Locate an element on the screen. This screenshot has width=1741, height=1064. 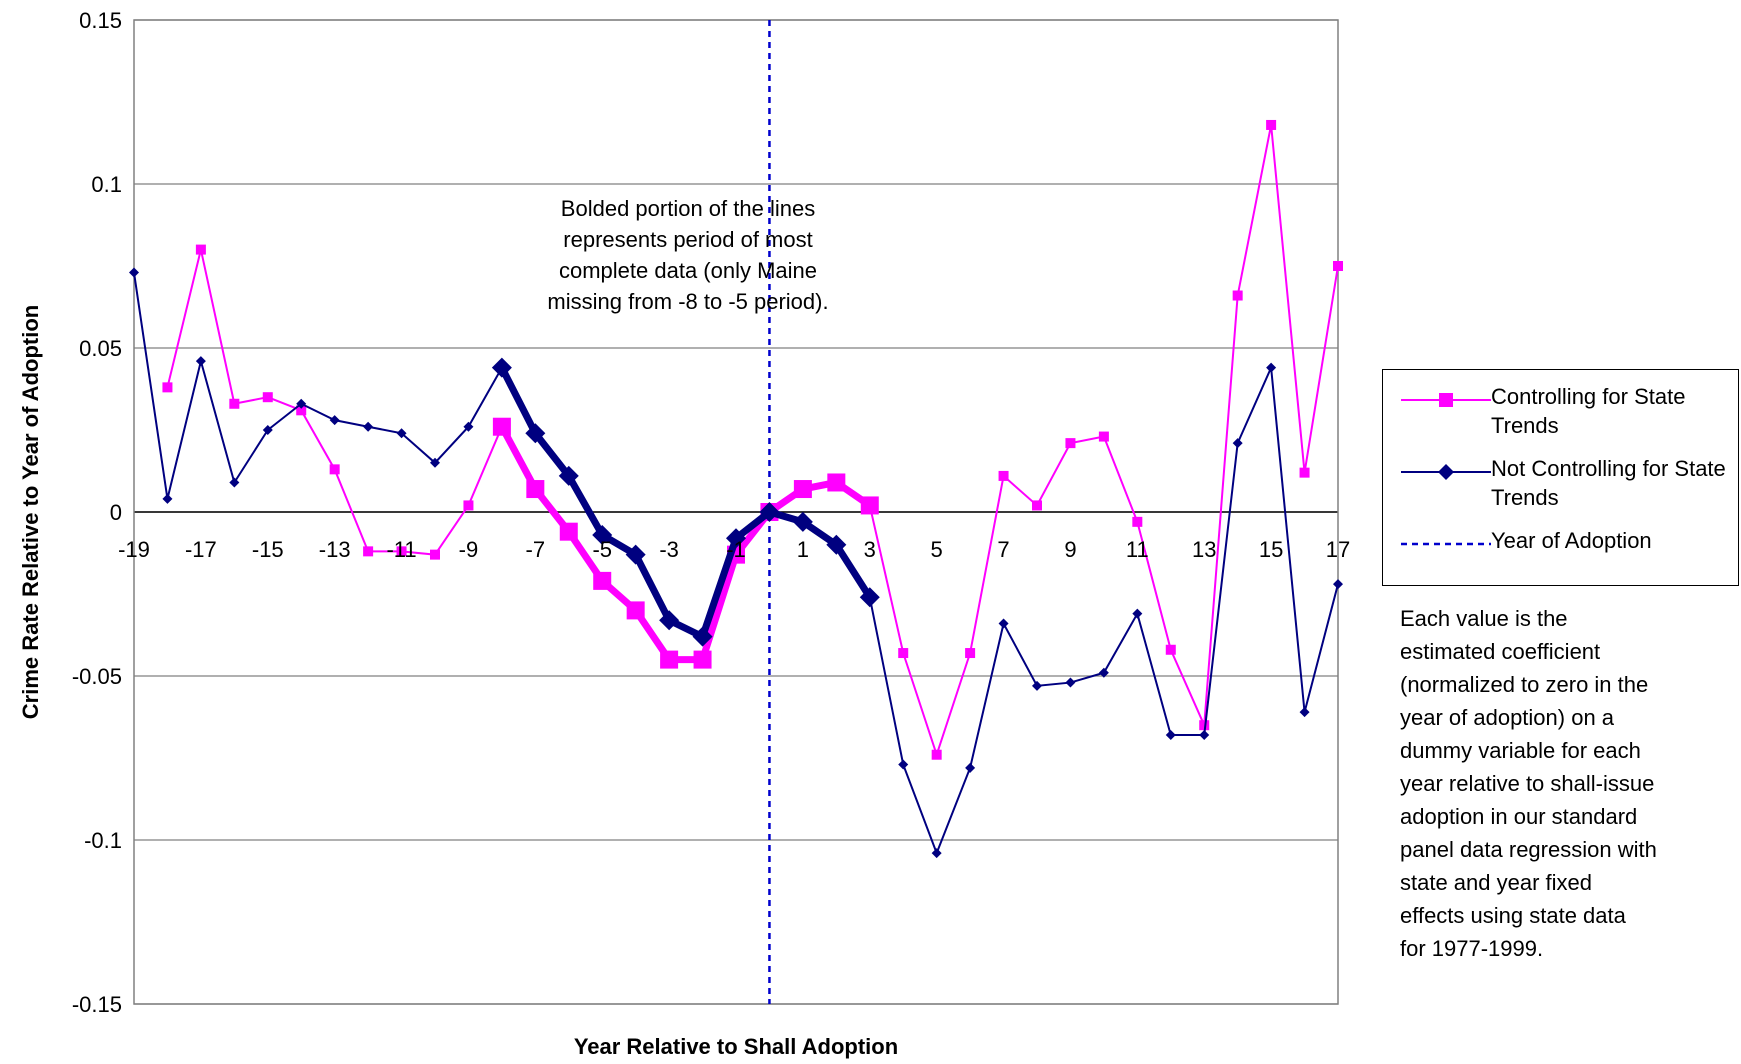
y-tick-labels: 0.15 0.1 0.05 0 -0.05 -0.1 -0.15 is located at coordinates (97, 512).